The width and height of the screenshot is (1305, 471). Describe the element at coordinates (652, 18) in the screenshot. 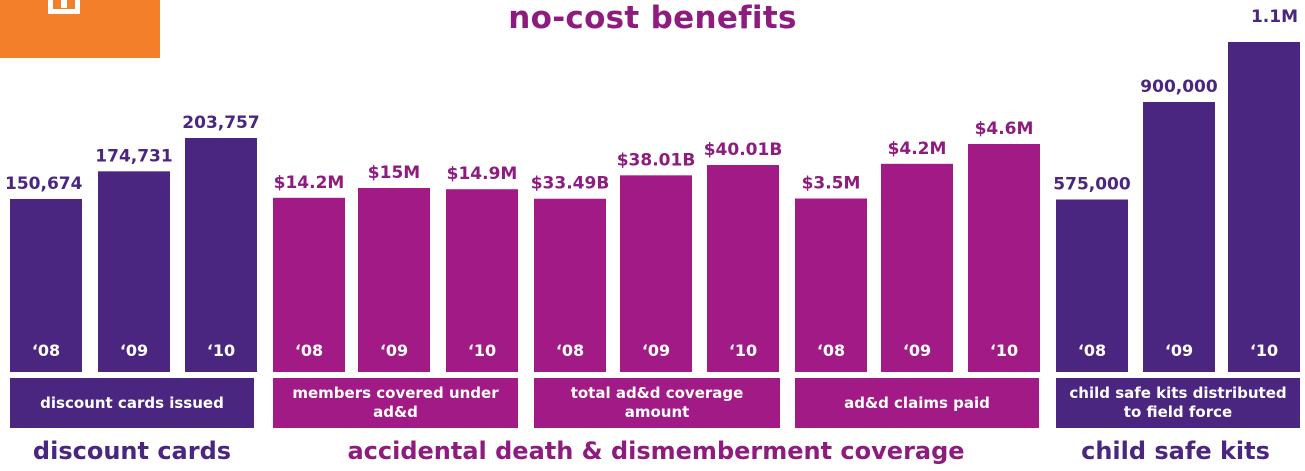

I see `chart-title: no-cost benefits` at that location.